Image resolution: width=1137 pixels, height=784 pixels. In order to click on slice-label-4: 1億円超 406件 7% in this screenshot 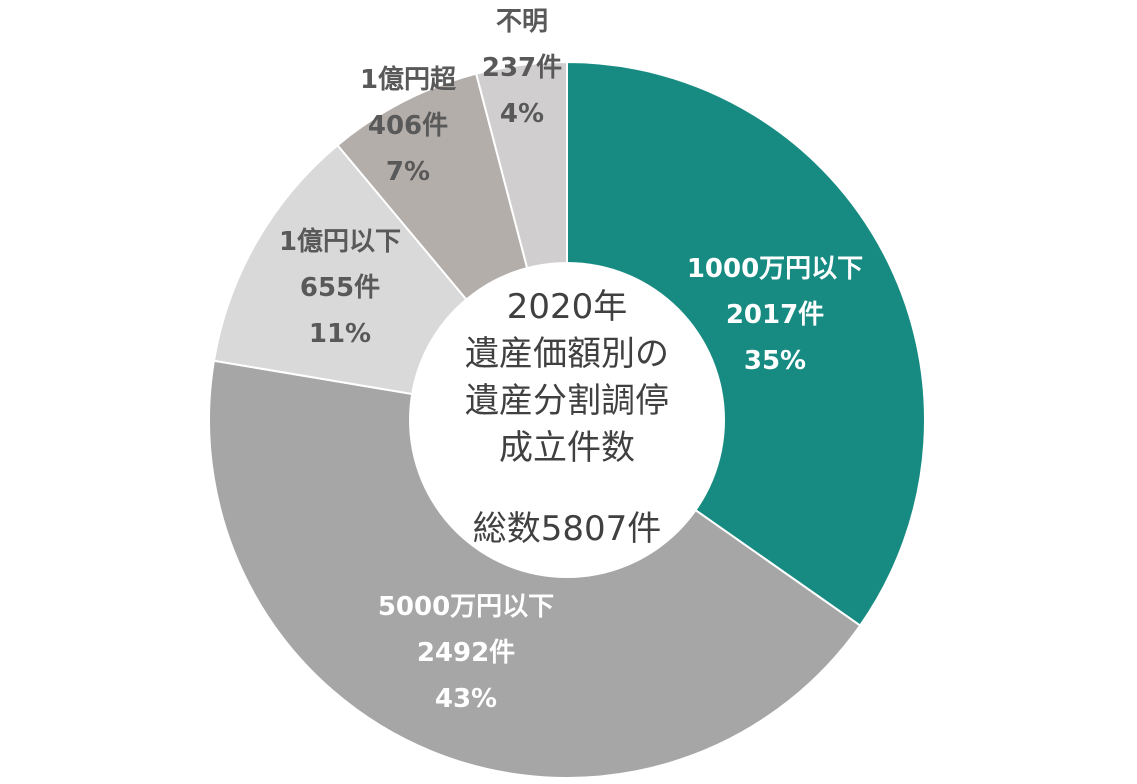, I will do `click(408, 126)`.